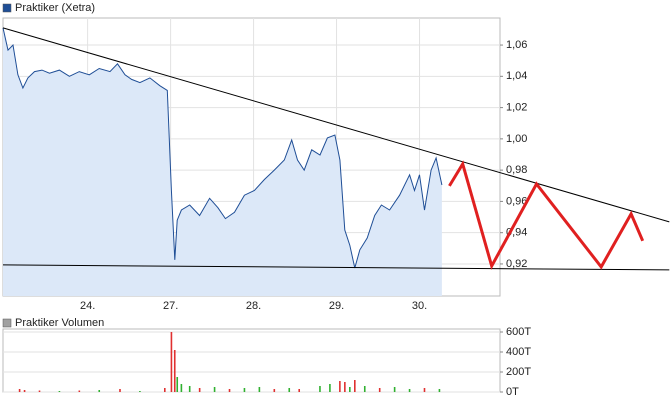 The image size is (670, 401). I want to click on y-tick-label: 1,06, so click(516, 45).